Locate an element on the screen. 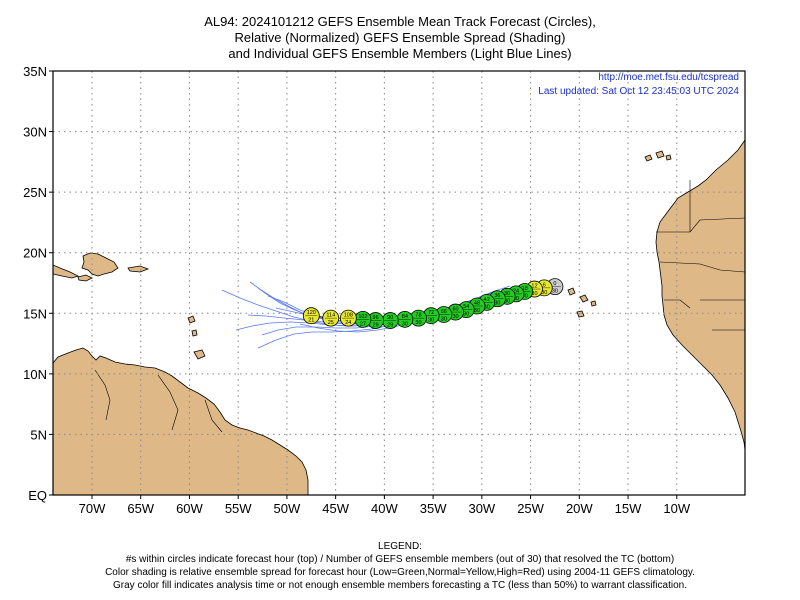 The height and width of the screenshot is (600, 800). member-count-label: 21 is located at coordinates (311, 321).